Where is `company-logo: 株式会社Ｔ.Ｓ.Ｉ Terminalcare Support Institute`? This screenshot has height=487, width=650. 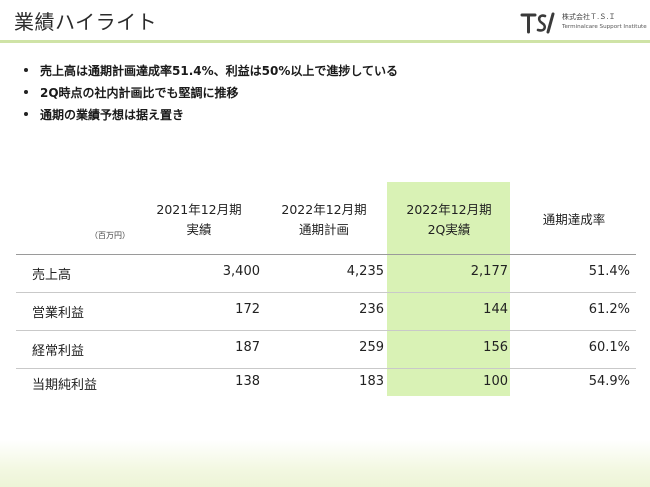 company-logo: 株式会社Ｔ.Ｓ.Ｉ Terminalcare Support Institute is located at coordinates (583, 23).